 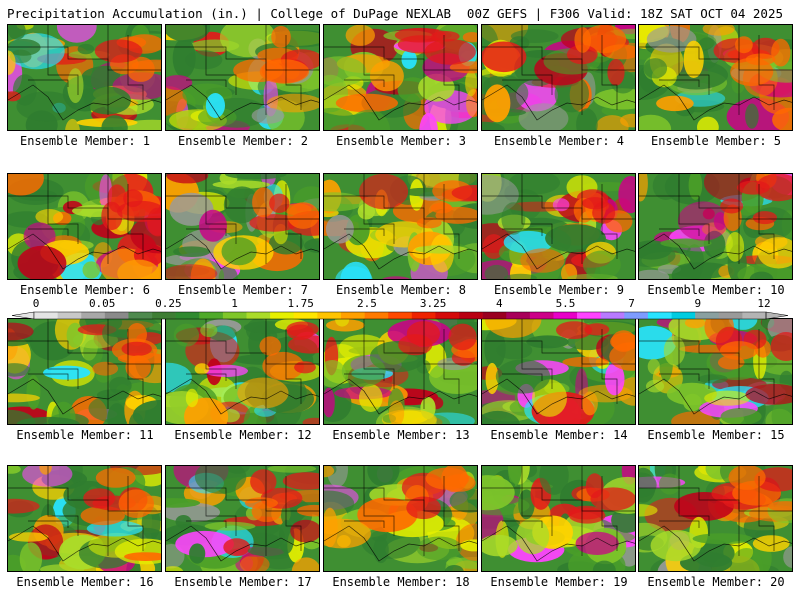 What do you see at coordinates (697, 304) in the screenshot?
I see `colorbar-tick-label: 9` at bounding box center [697, 304].